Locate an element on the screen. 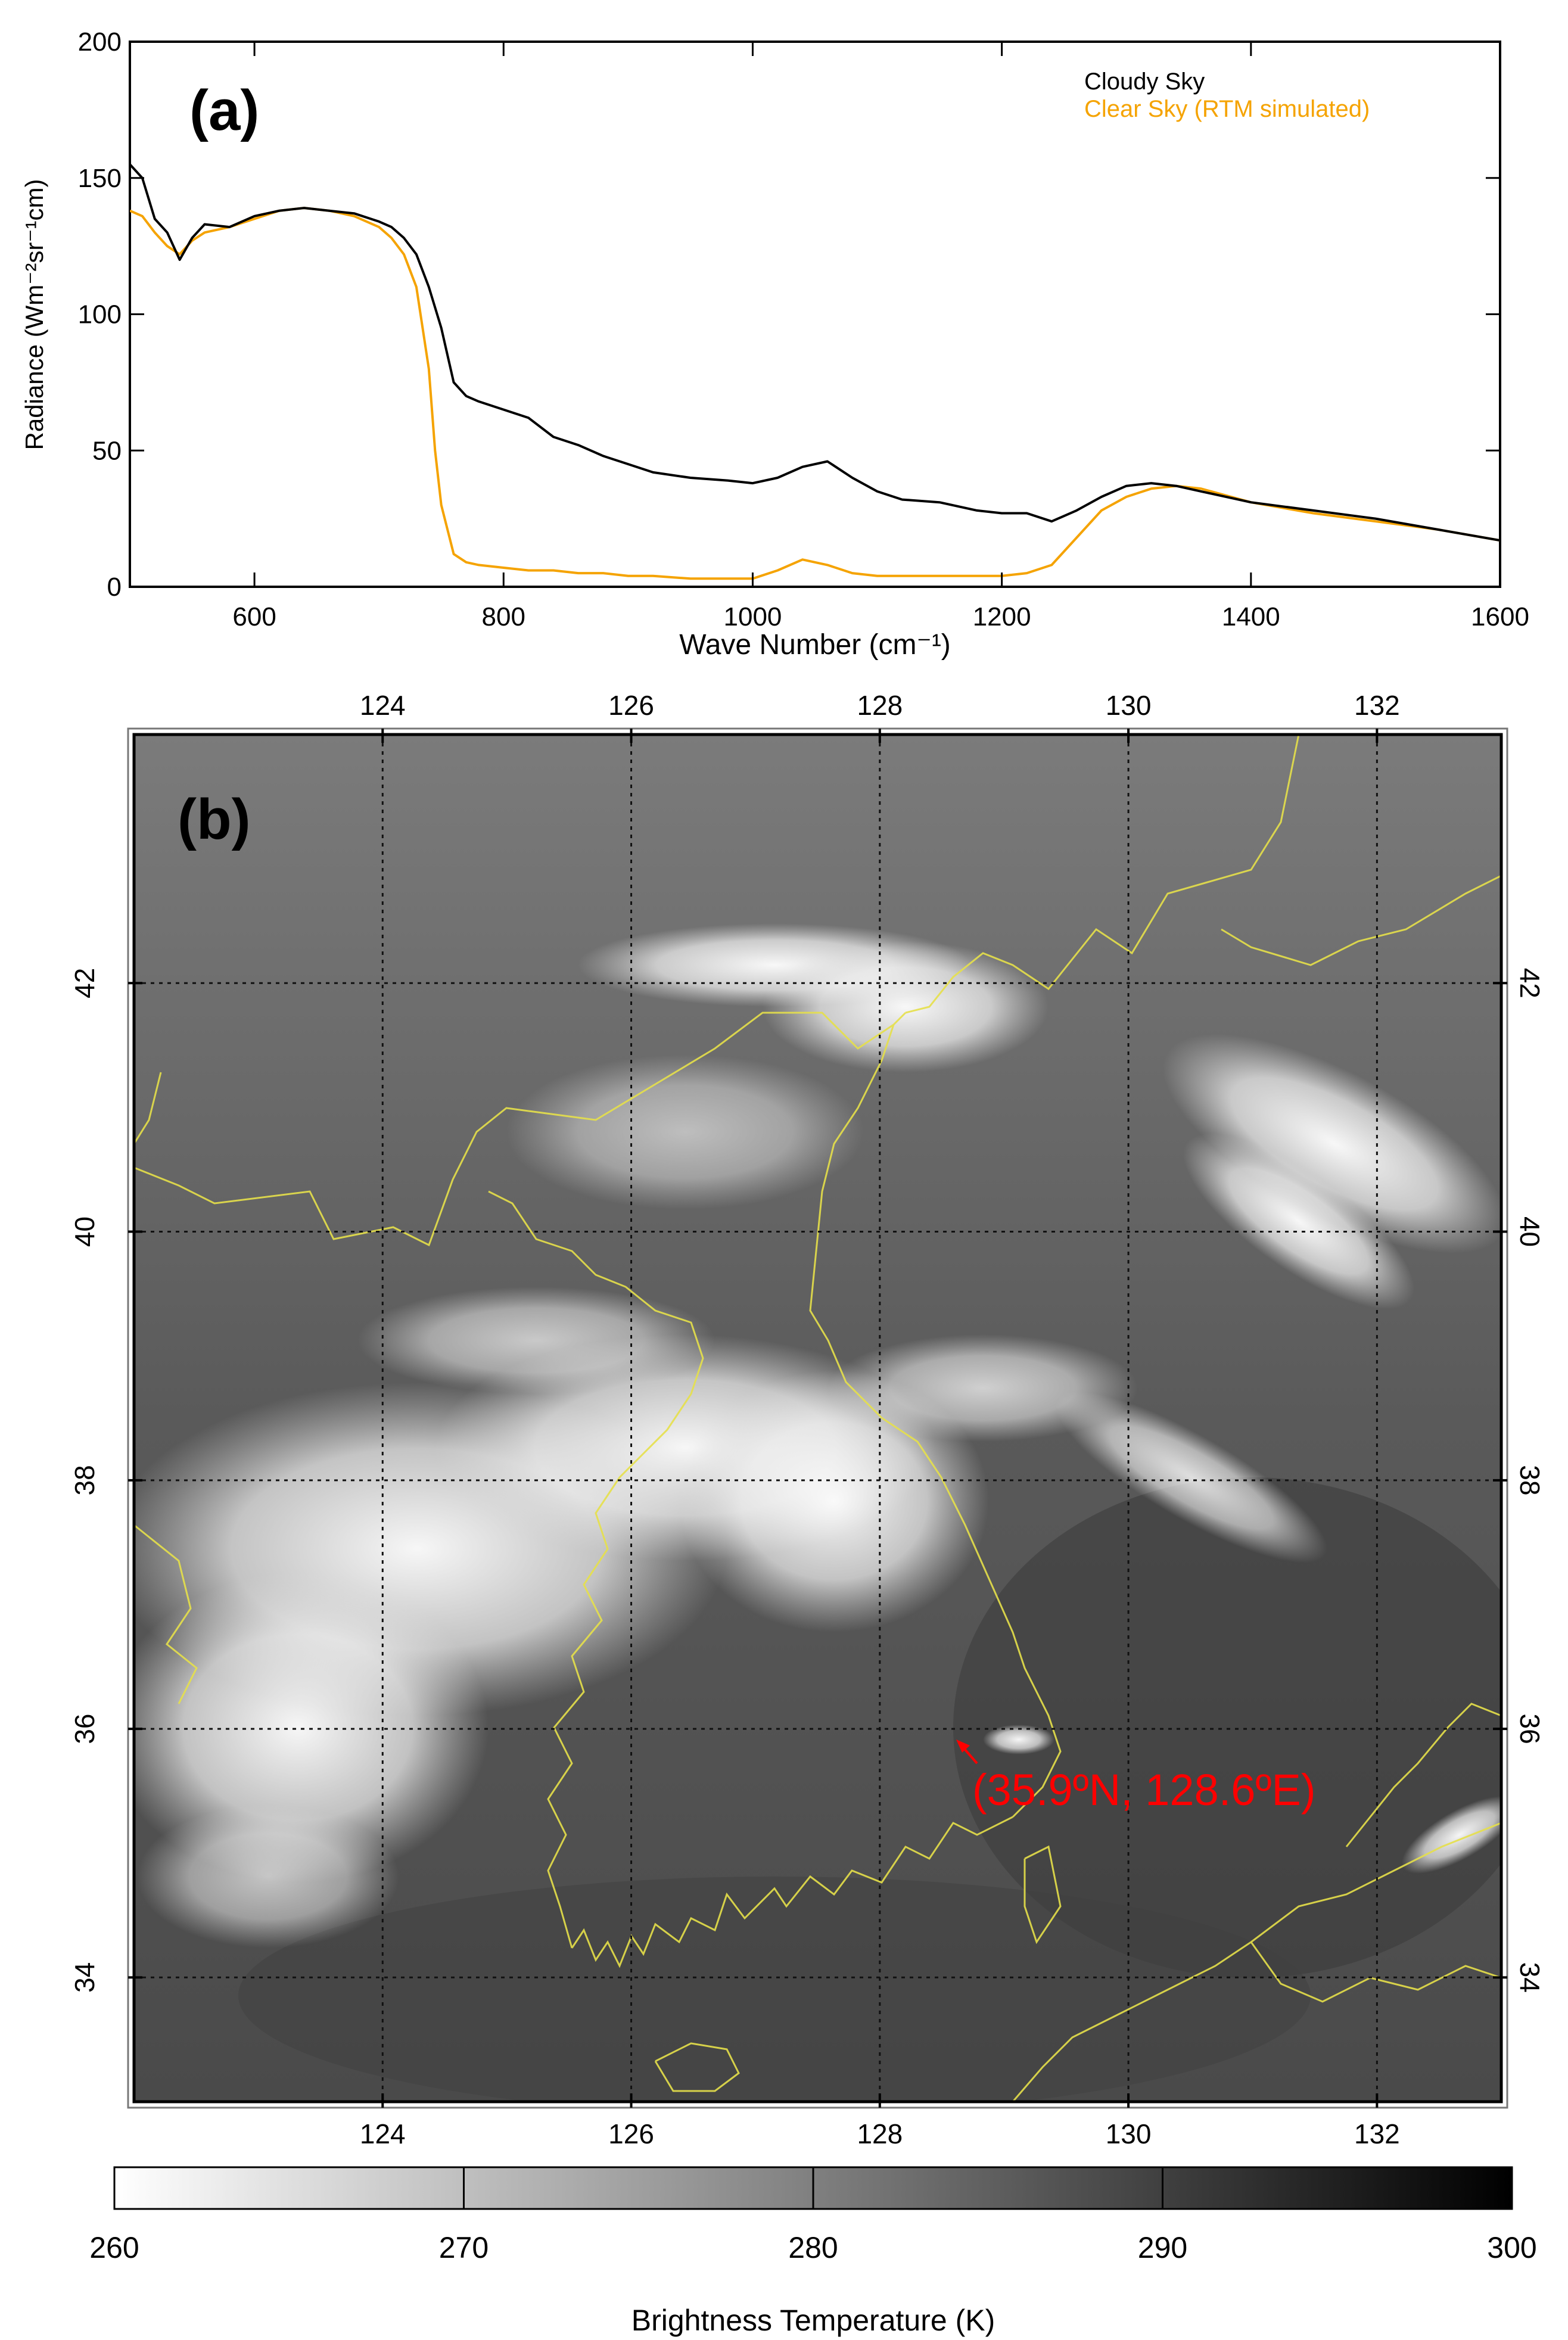 The image size is (1568, 2340). lat-tick-label-left: 38 is located at coordinates (84, 1480).